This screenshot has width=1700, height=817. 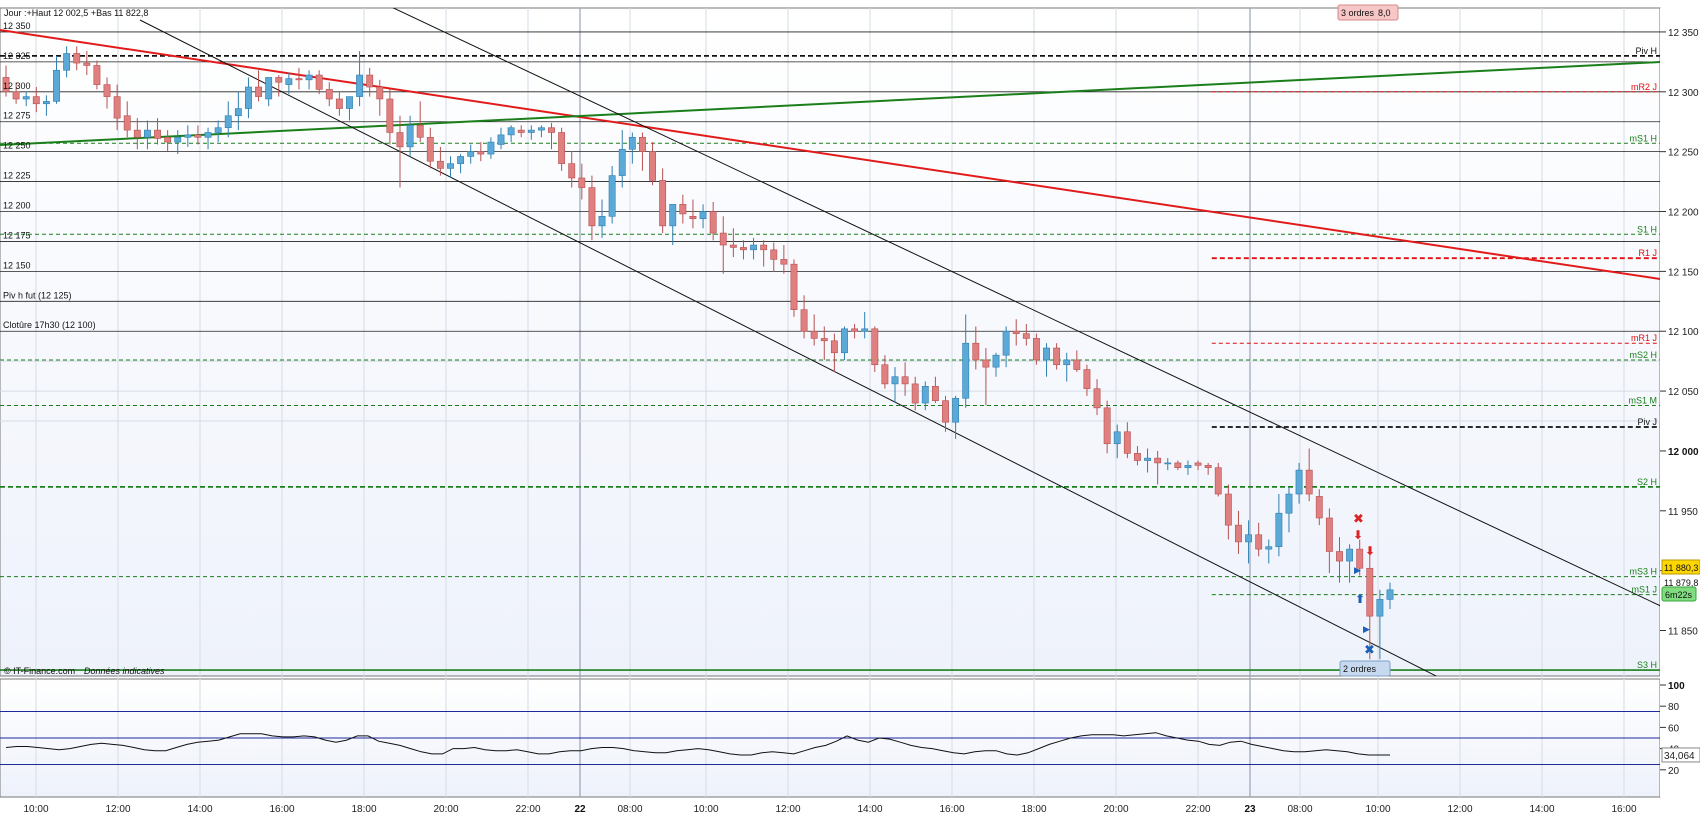 I want to click on x-tick-label: 20:00, so click(x=445, y=809).